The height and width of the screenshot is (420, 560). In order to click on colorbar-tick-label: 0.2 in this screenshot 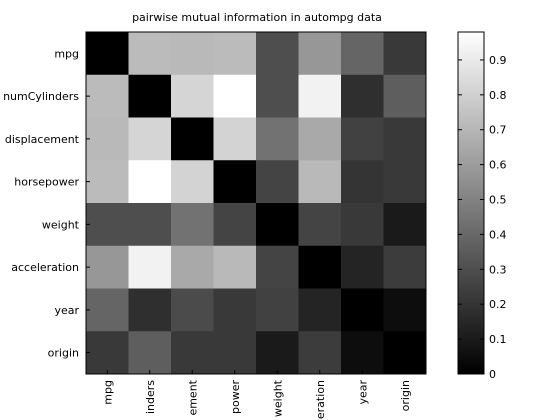, I will do `click(498, 304)`.